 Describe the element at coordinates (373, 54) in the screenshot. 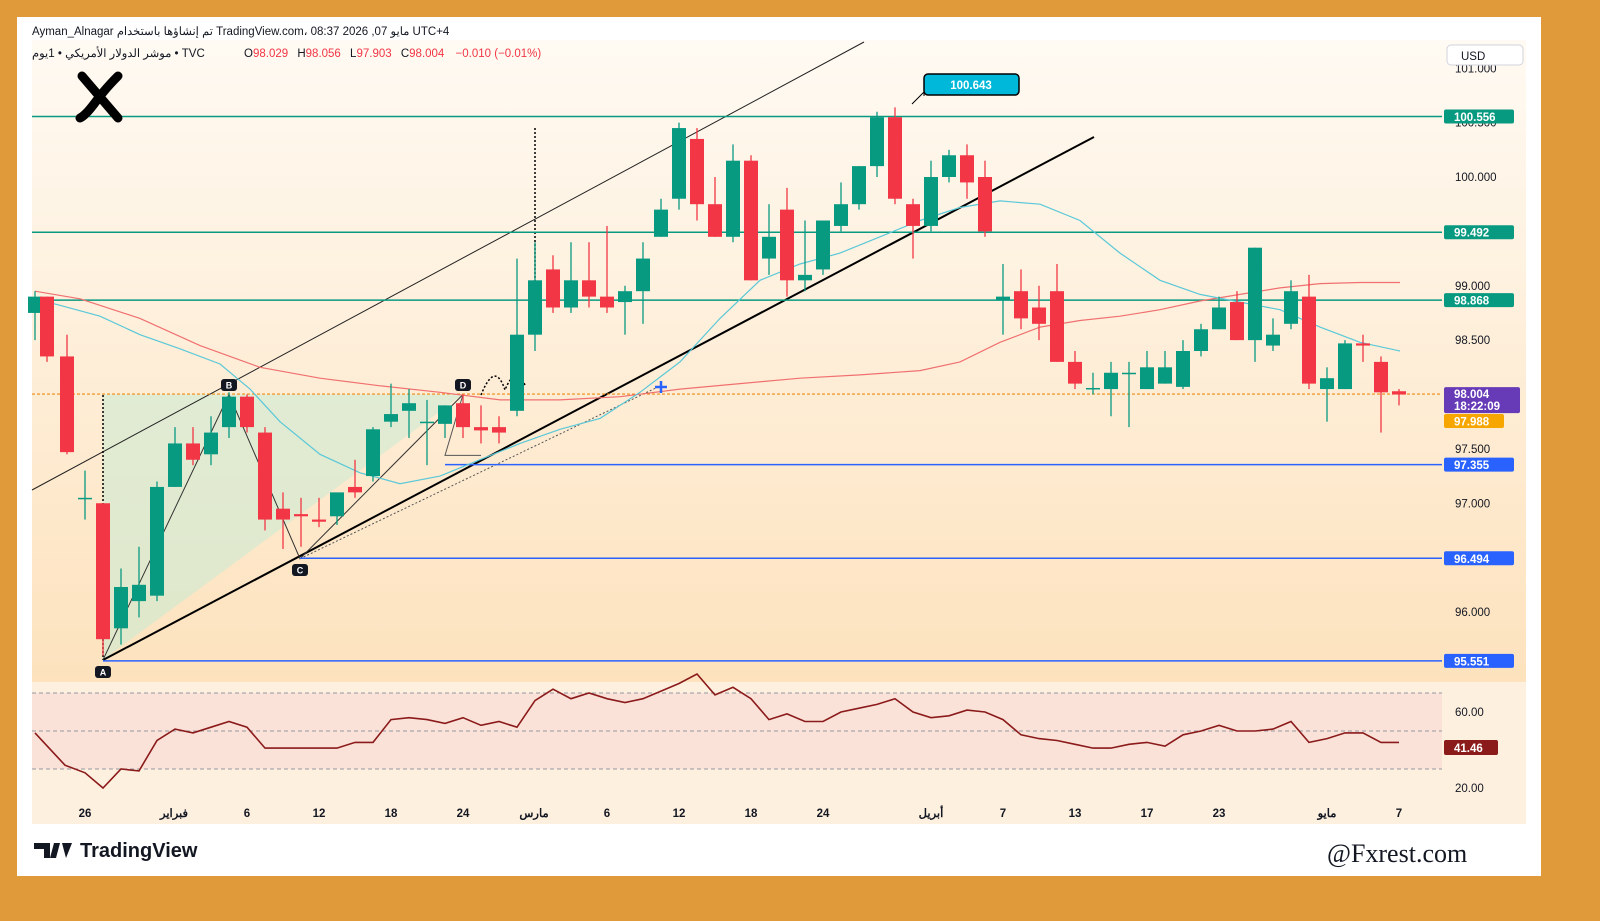

I see `low-value: 97.903` at that location.